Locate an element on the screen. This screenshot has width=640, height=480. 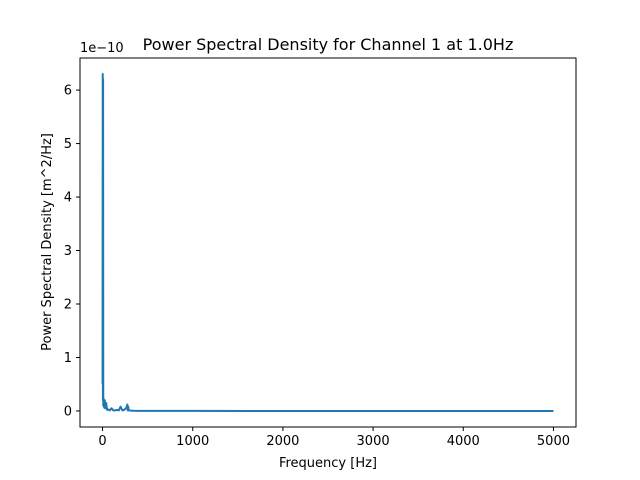
x-tick-label: 4000 is located at coordinates (463, 441).